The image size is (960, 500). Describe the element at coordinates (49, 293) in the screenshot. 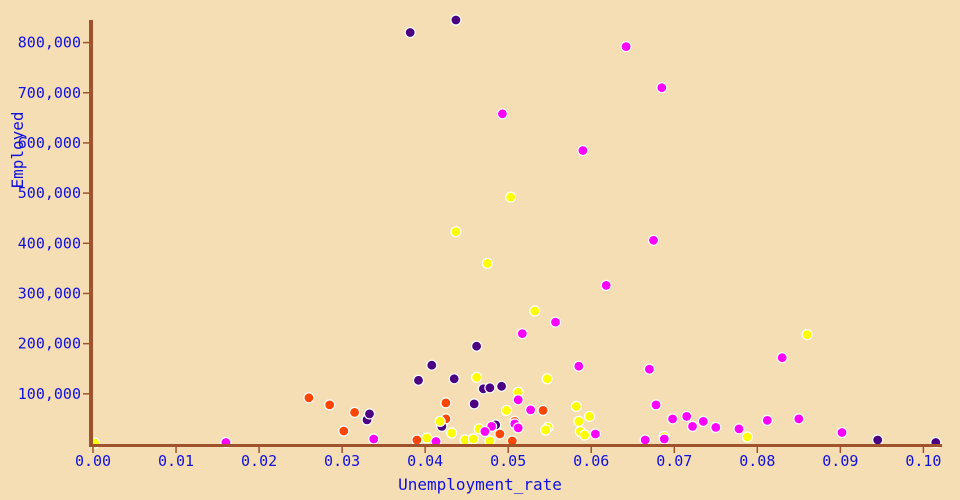

I see `y-tick-label: 300,000` at that location.